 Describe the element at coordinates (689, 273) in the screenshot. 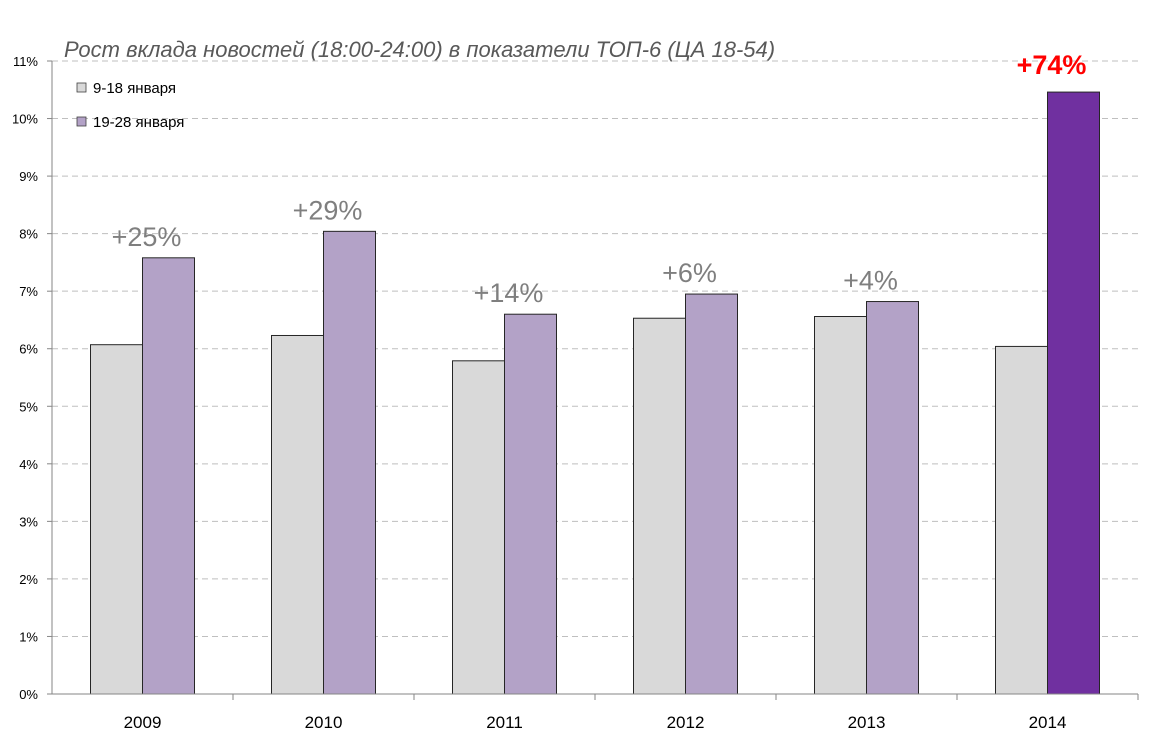

I see `growth-label-2012: +6%` at that location.